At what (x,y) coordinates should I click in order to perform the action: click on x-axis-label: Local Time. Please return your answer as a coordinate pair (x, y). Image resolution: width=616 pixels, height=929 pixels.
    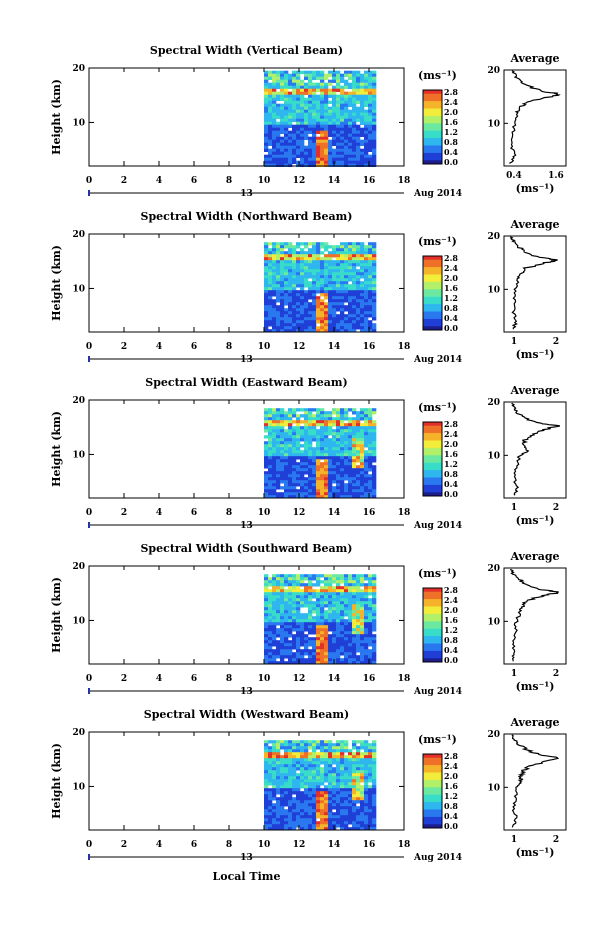
    Looking at the image, I should click on (247, 876).